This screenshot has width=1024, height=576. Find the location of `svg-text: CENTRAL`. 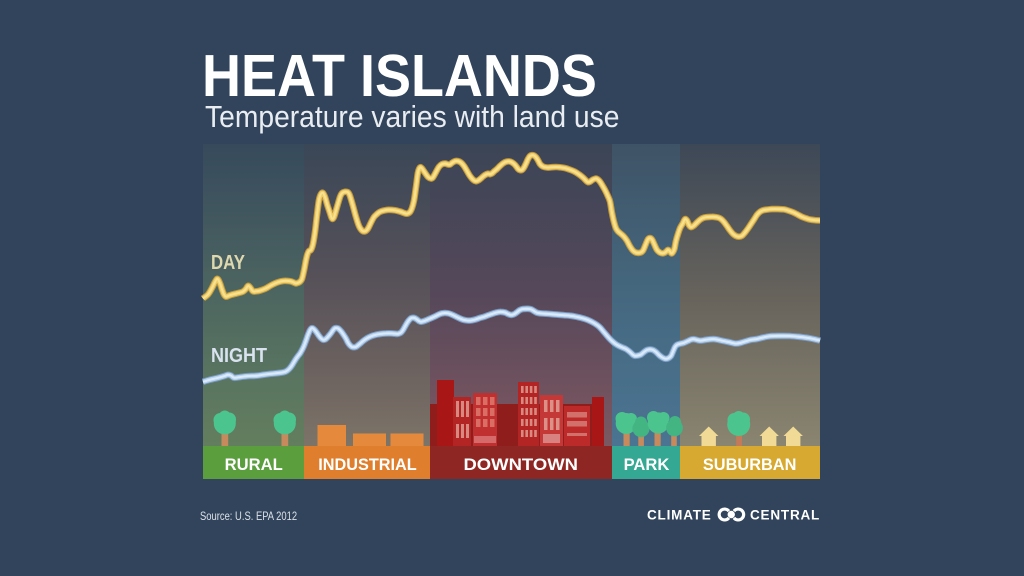

svg-text: CENTRAL is located at coordinates (785, 515).